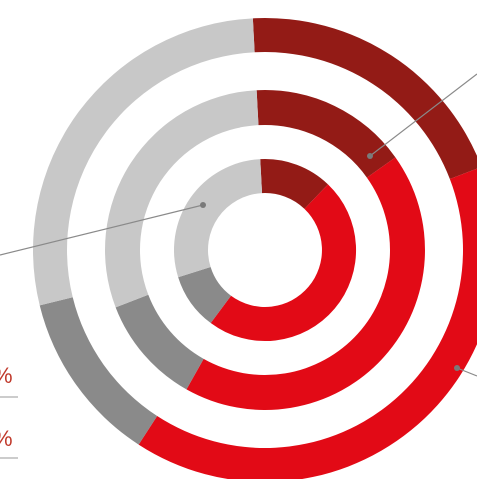 The height and width of the screenshot is (479, 477). I want to click on leader-line-left, so click(102, 230).